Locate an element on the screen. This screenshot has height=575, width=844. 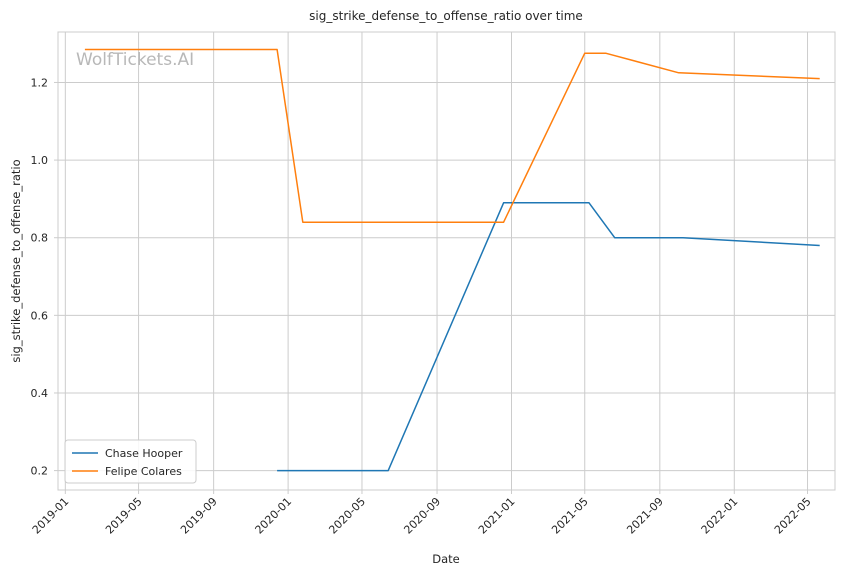
y-tick-label: 1.2 is located at coordinates (40, 82).